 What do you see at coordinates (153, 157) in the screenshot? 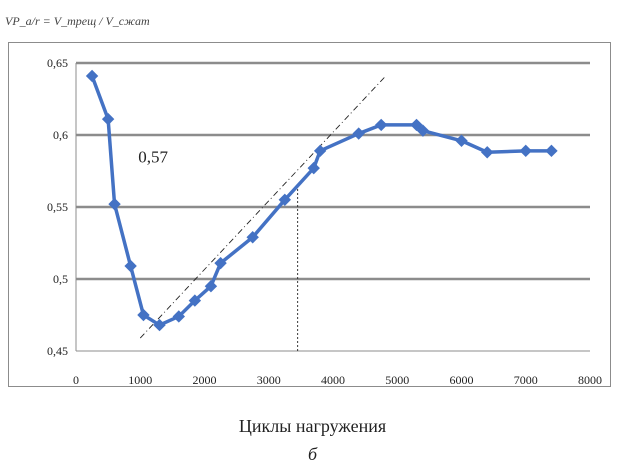
I see `annotation-label: 0,57` at bounding box center [153, 157].